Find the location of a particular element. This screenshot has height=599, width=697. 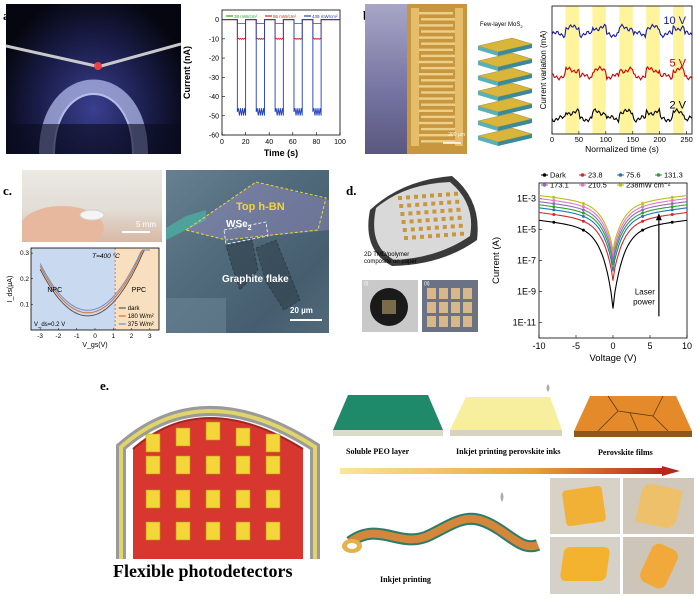

chart-c-xtick-label: -2 is located at coordinates (59, 336).